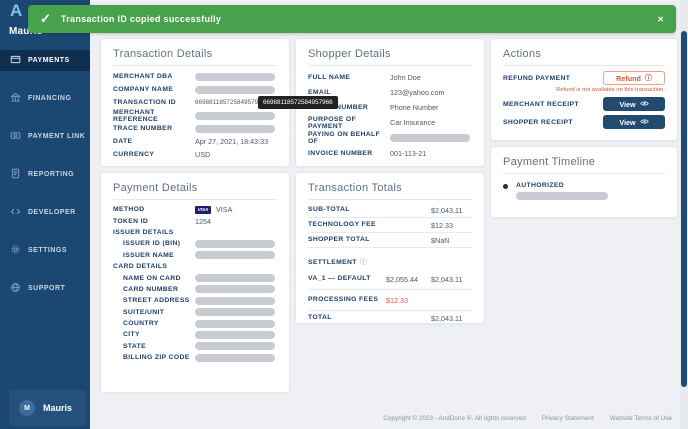  I want to click on sidebar-item-financing: FINANCING, so click(45, 98).